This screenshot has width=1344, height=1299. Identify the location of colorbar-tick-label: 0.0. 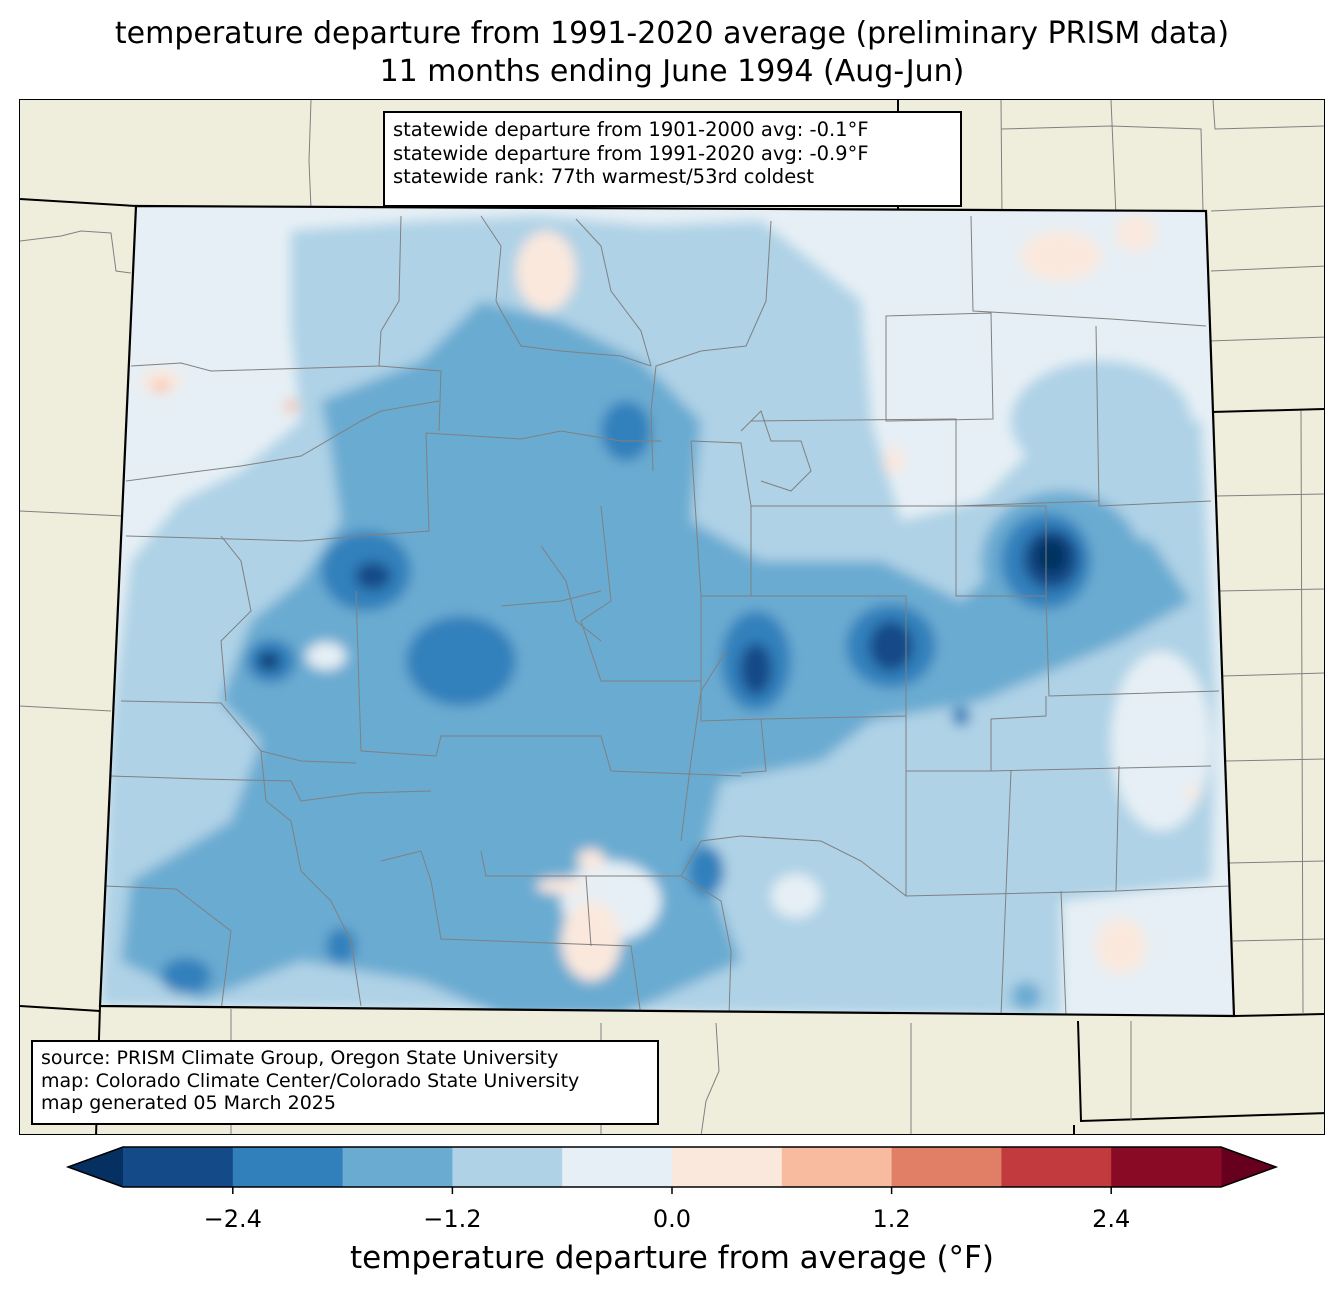
(672, 1219).